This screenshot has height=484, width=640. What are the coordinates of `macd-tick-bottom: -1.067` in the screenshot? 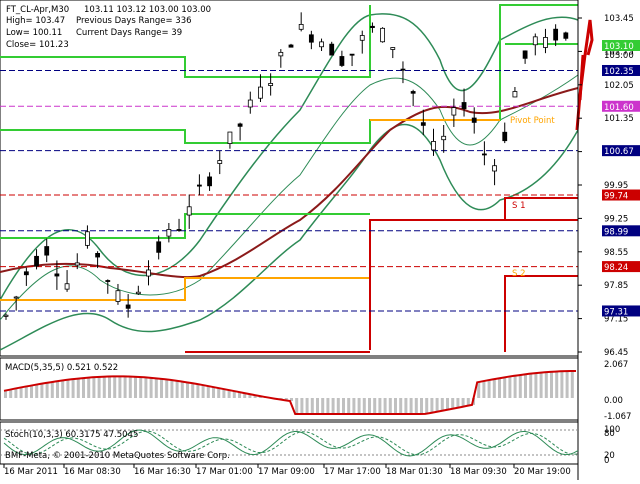 It's located at (617, 417).